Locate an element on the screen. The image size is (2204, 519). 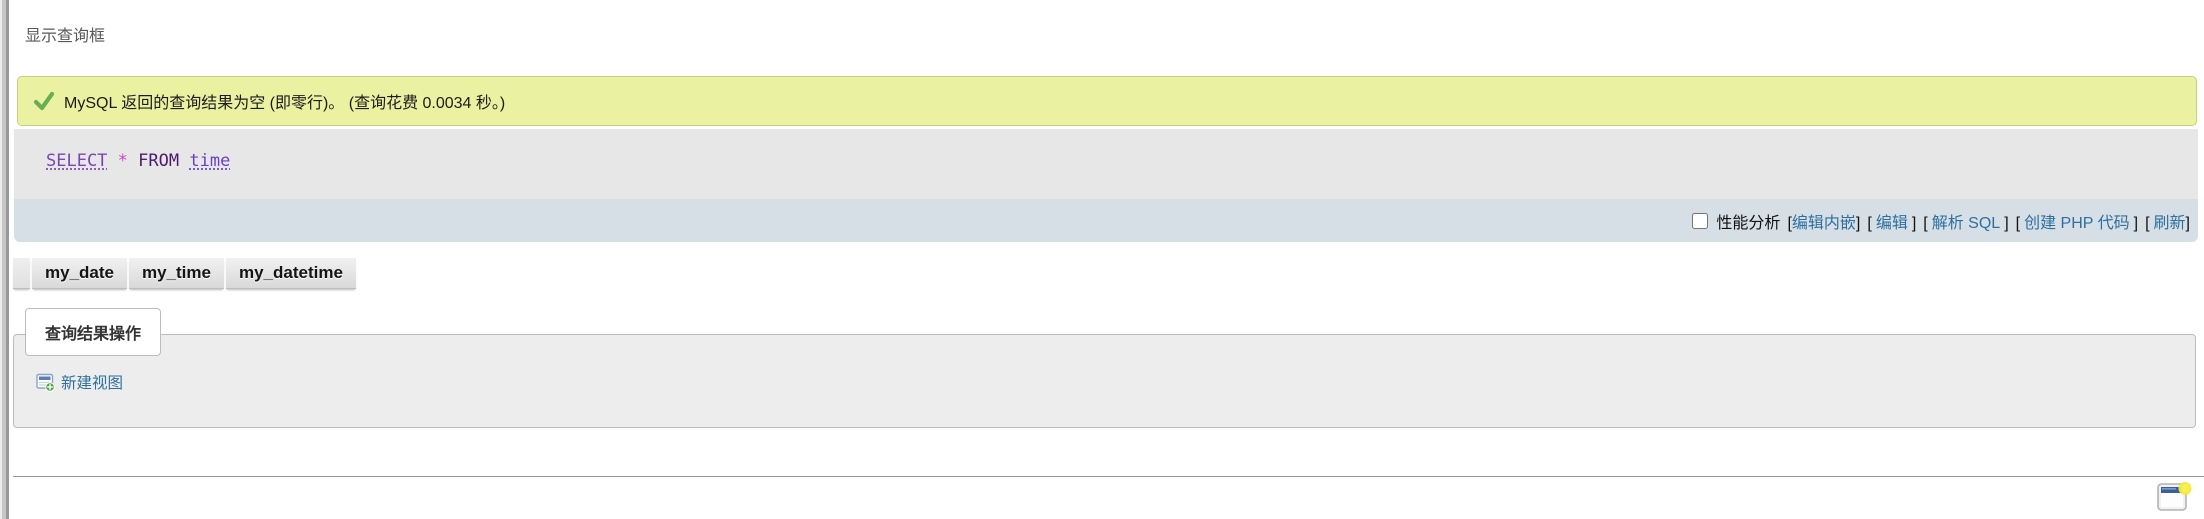
sql-code: SELECT * FROM time is located at coordinates (138, 161).